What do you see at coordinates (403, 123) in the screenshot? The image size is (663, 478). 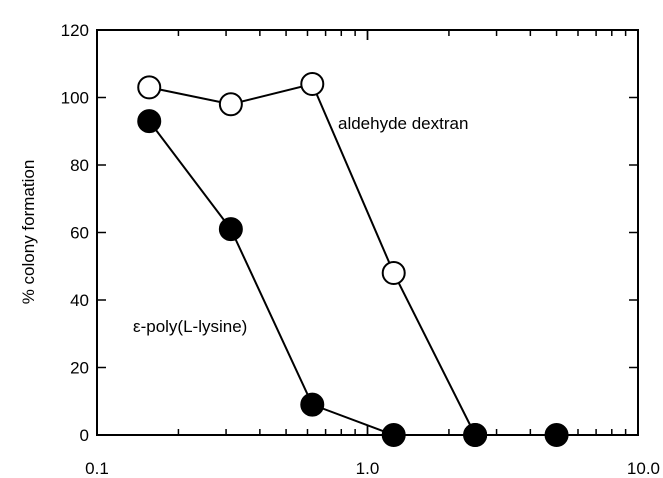 I see `series-label-aldehyde-dextran: aldehyde dextran` at bounding box center [403, 123].